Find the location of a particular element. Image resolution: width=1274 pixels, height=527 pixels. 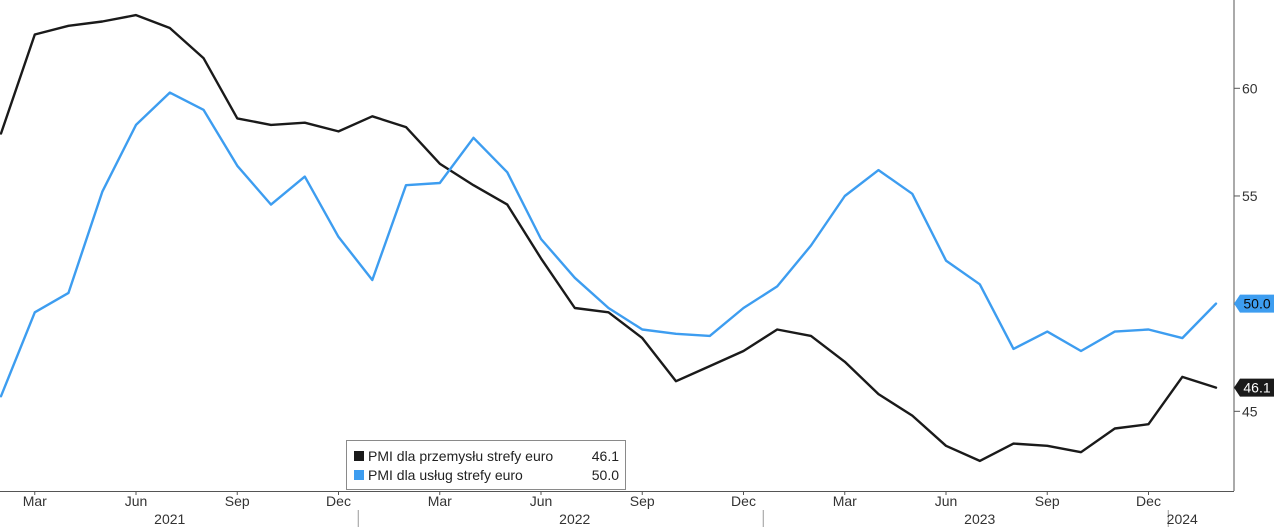

legend-swatch-services is located at coordinates (359, 474).